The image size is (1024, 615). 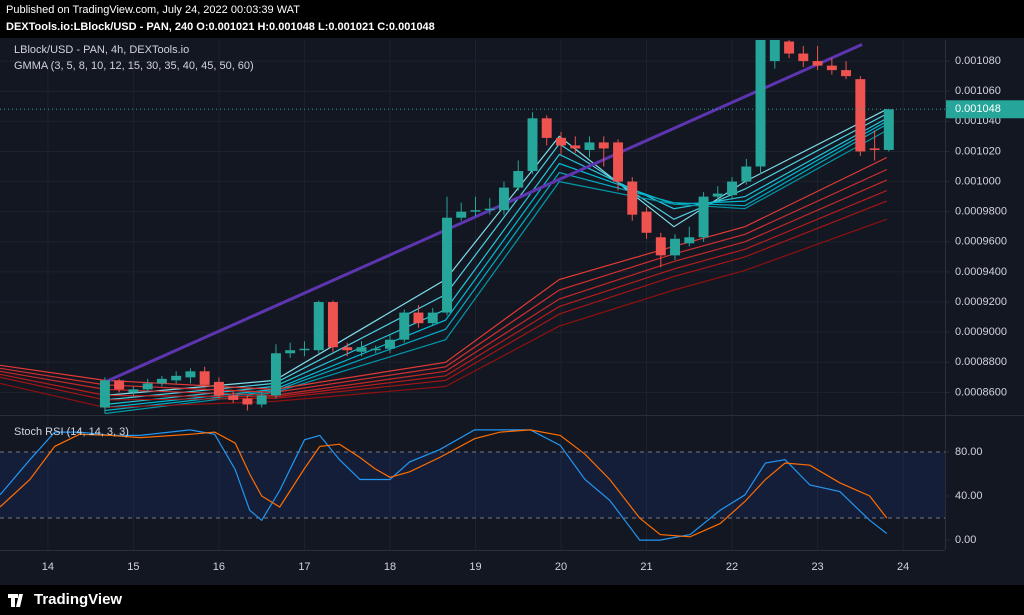 What do you see at coordinates (981, 212) in the screenshot?
I see `y-tick-label: 0.0009800` at bounding box center [981, 212].